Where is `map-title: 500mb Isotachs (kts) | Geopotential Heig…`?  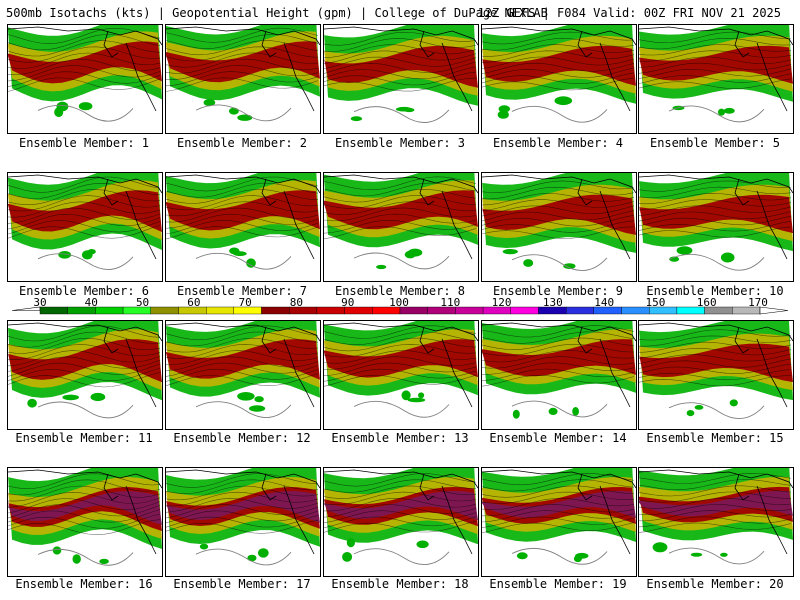 map-title: 500mb Isotachs (kts) | Geopotential Heig… is located at coordinates (277, 13).